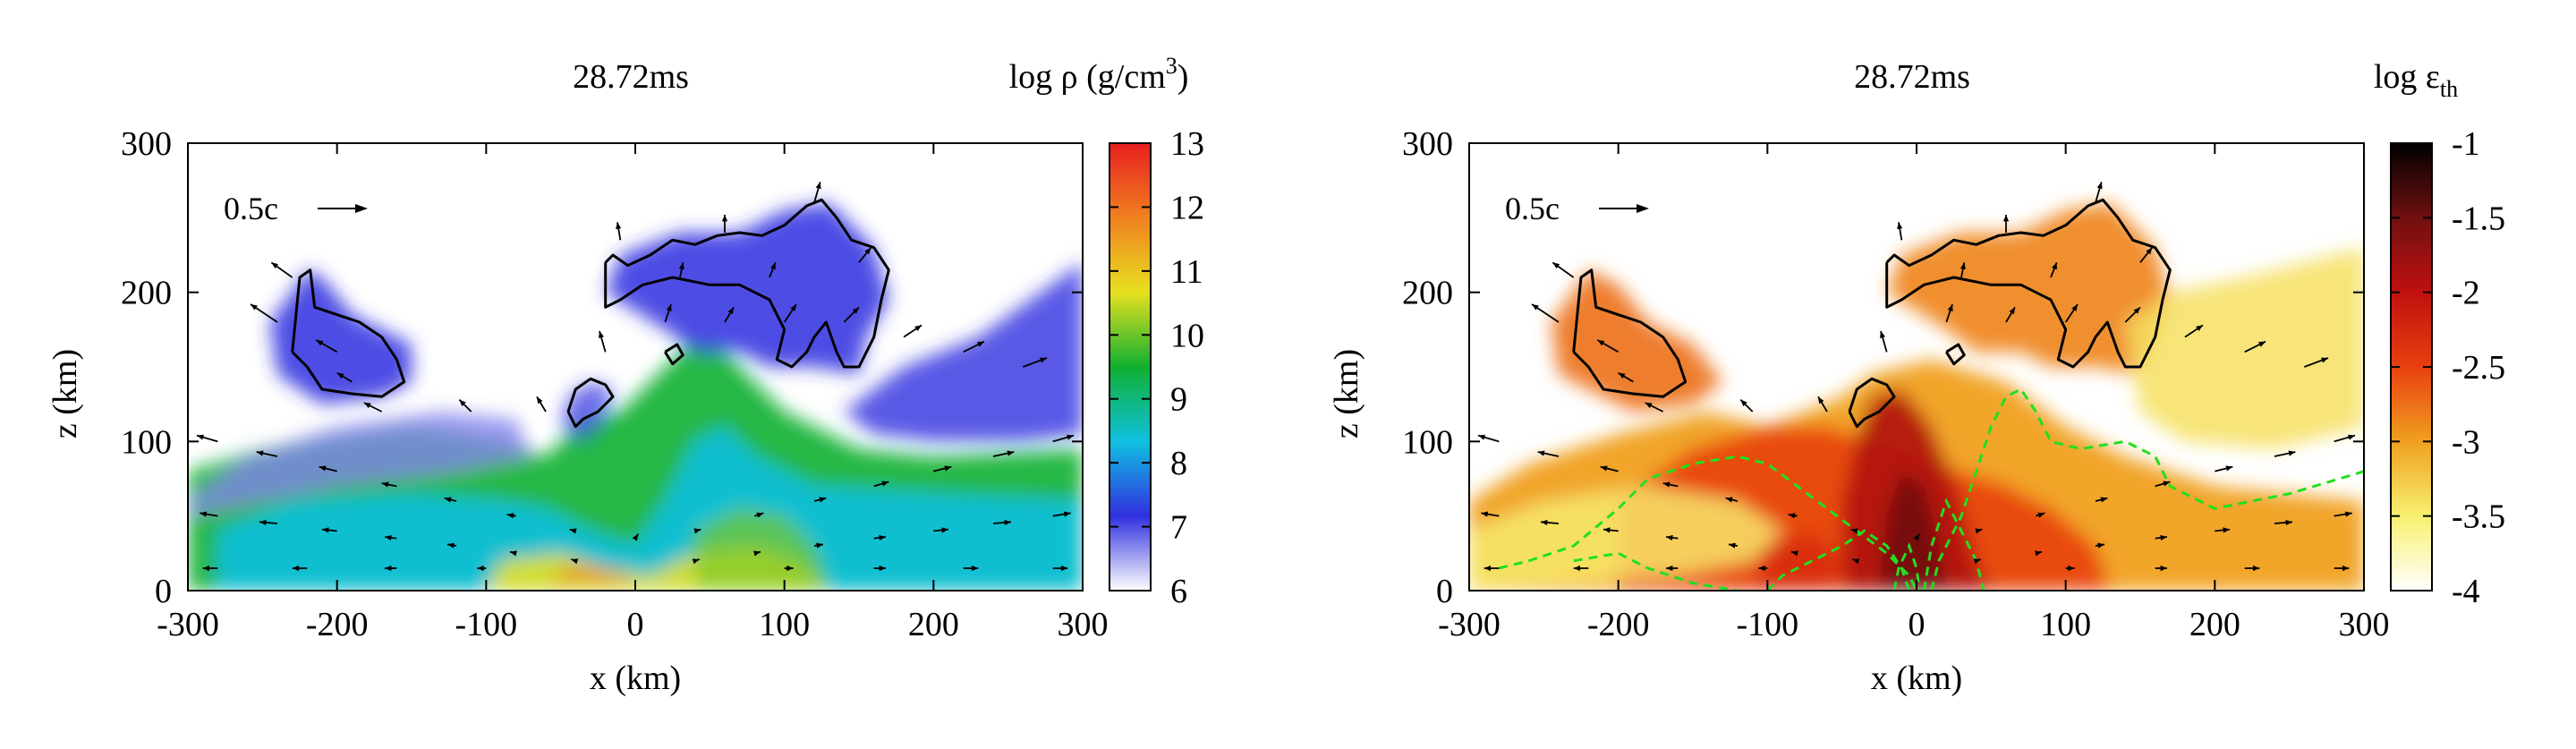 The width and height of the screenshot is (2576, 749). What do you see at coordinates (1577, 208) in the screenshot?
I see `thermal-velocity-legend: 0.5c` at bounding box center [1577, 208].